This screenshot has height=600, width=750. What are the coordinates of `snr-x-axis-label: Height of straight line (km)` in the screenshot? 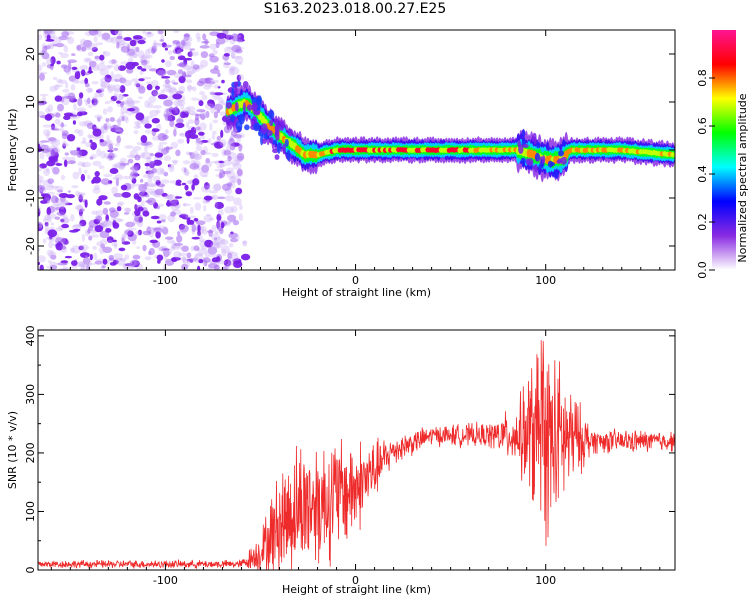 It's located at (356, 589).